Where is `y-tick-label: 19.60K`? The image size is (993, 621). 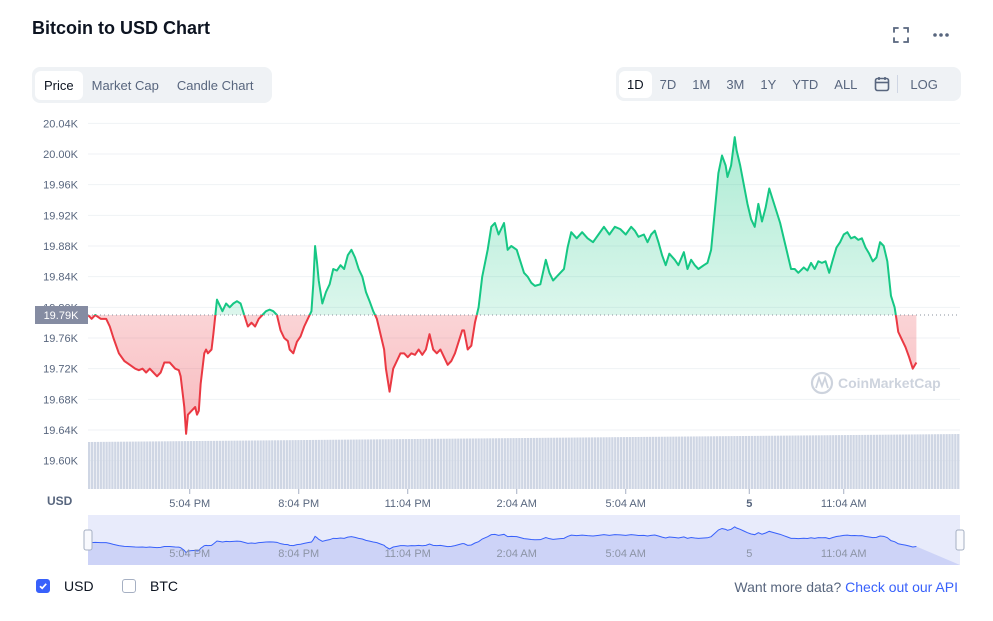 y-tick-label: 19.60K is located at coordinates (61, 462).